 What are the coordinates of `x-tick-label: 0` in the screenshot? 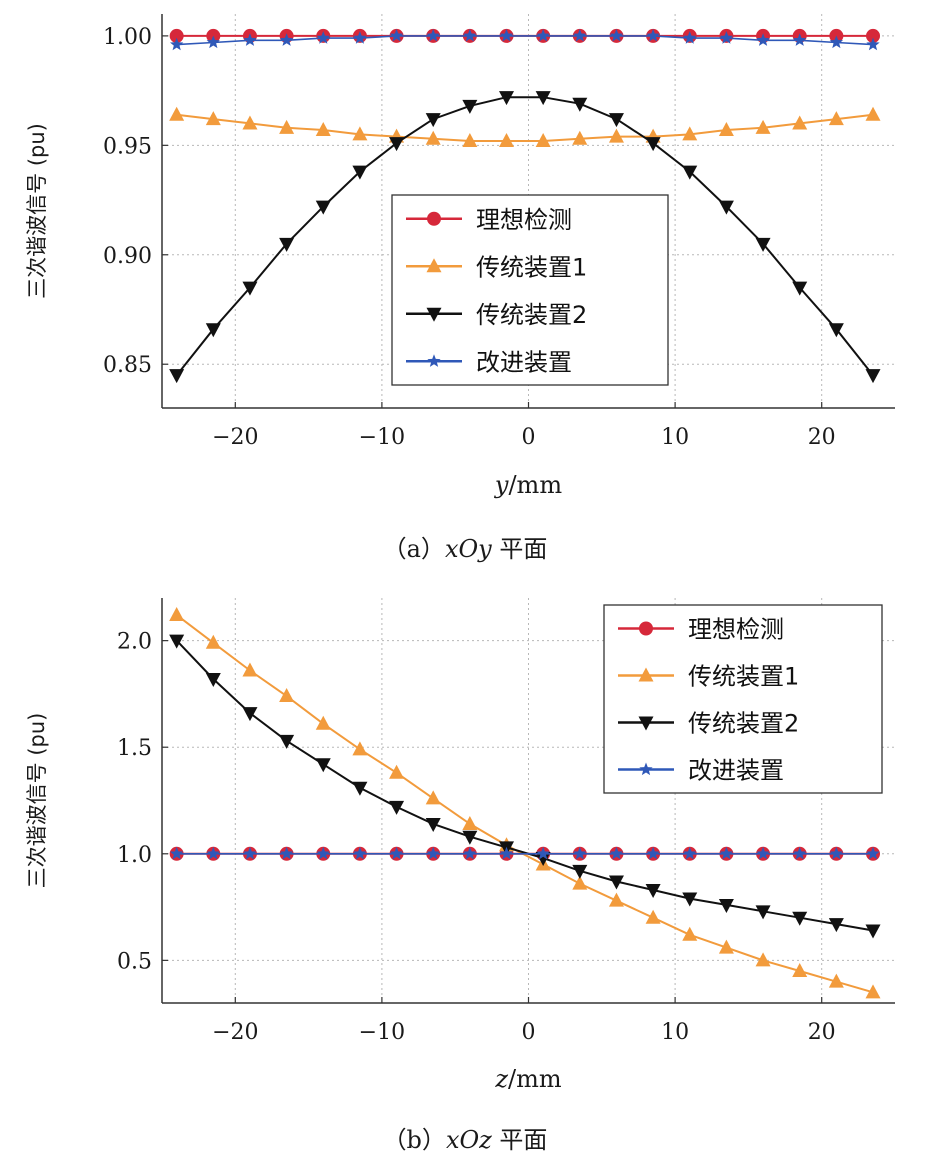 It's located at (529, 1032).